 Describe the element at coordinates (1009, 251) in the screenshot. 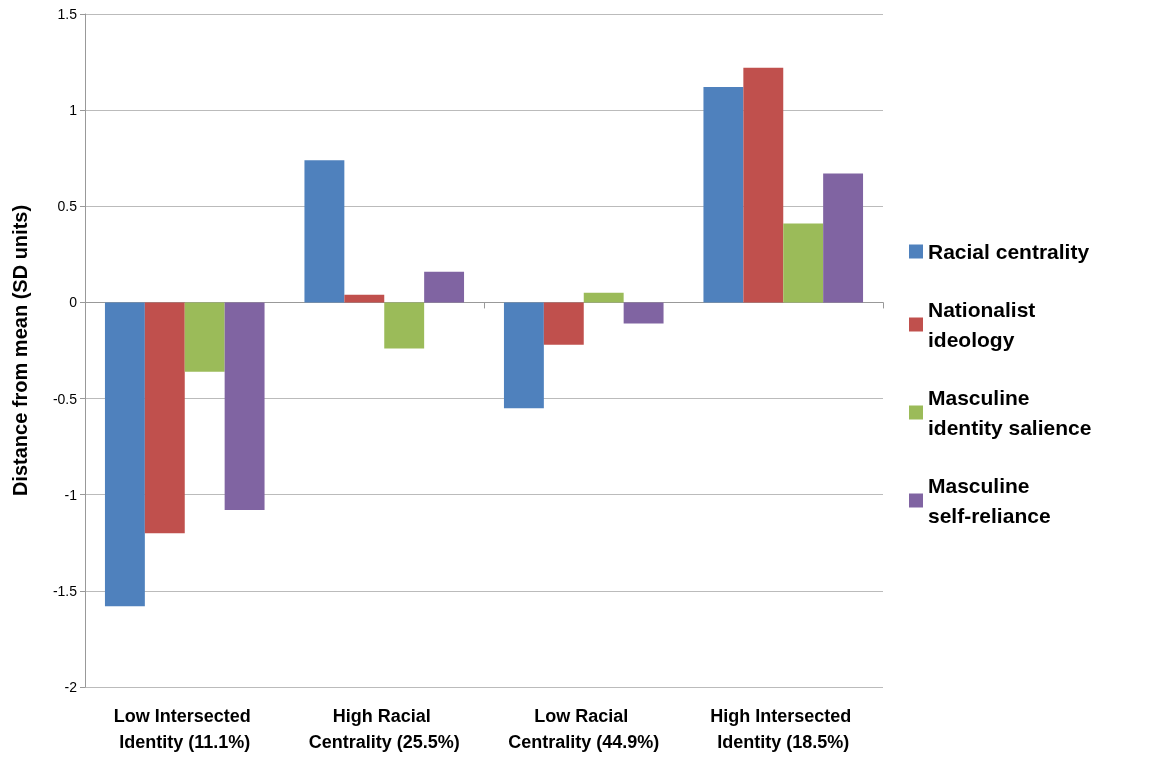

I see `legend-label: Racial centrality` at that location.